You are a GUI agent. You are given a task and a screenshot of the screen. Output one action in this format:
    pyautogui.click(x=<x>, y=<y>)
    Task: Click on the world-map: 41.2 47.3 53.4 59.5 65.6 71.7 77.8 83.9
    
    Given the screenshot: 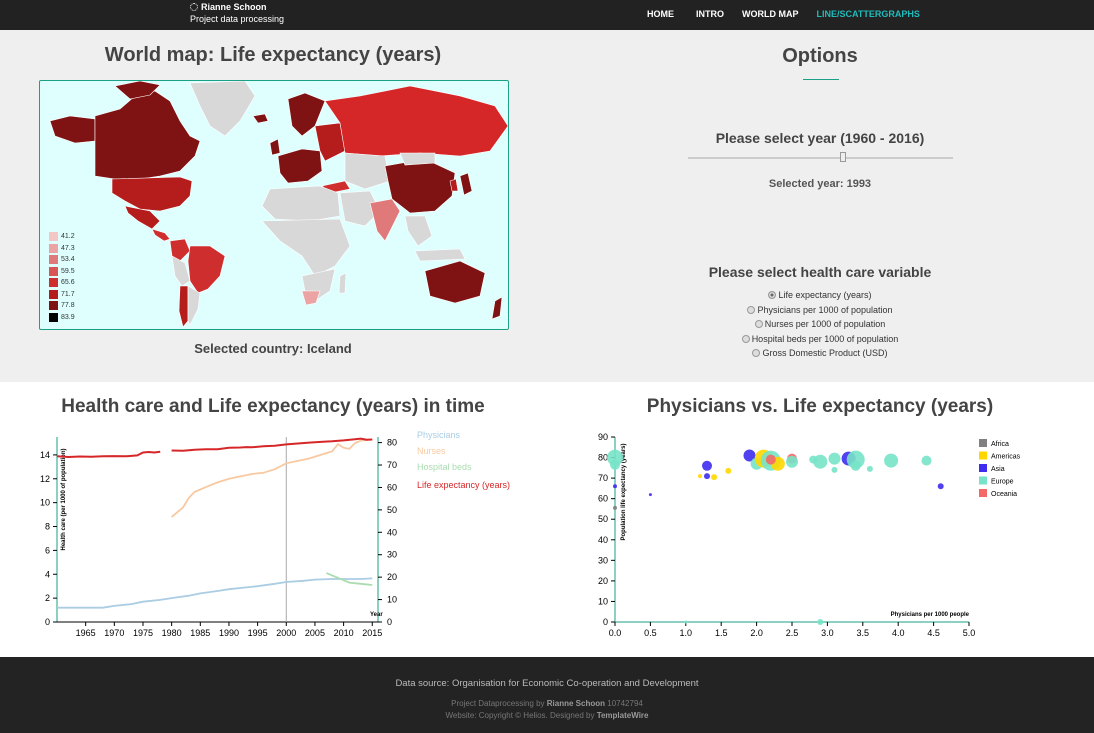 What is the action you would take?
    pyautogui.click(x=274, y=205)
    